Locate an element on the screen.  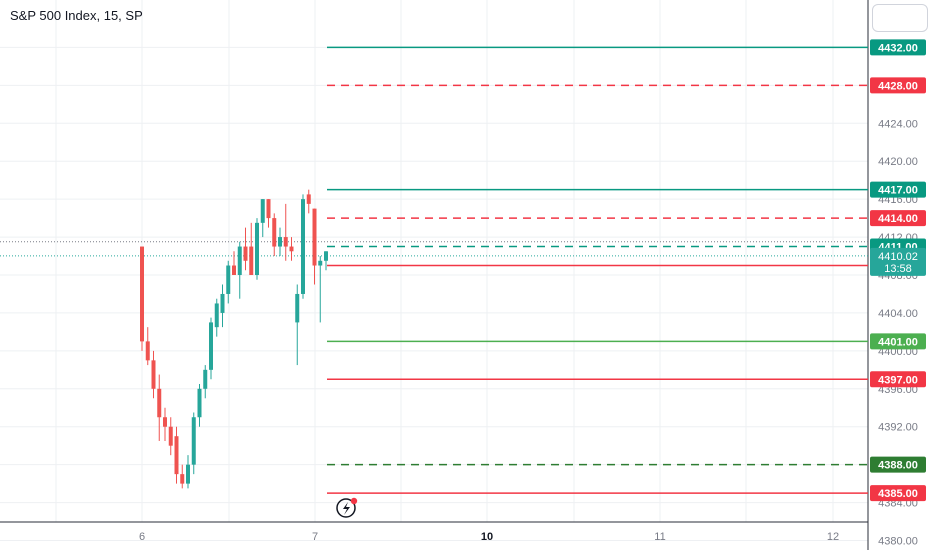
y-tick-label: 4424.00 is located at coordinates (898, 124).